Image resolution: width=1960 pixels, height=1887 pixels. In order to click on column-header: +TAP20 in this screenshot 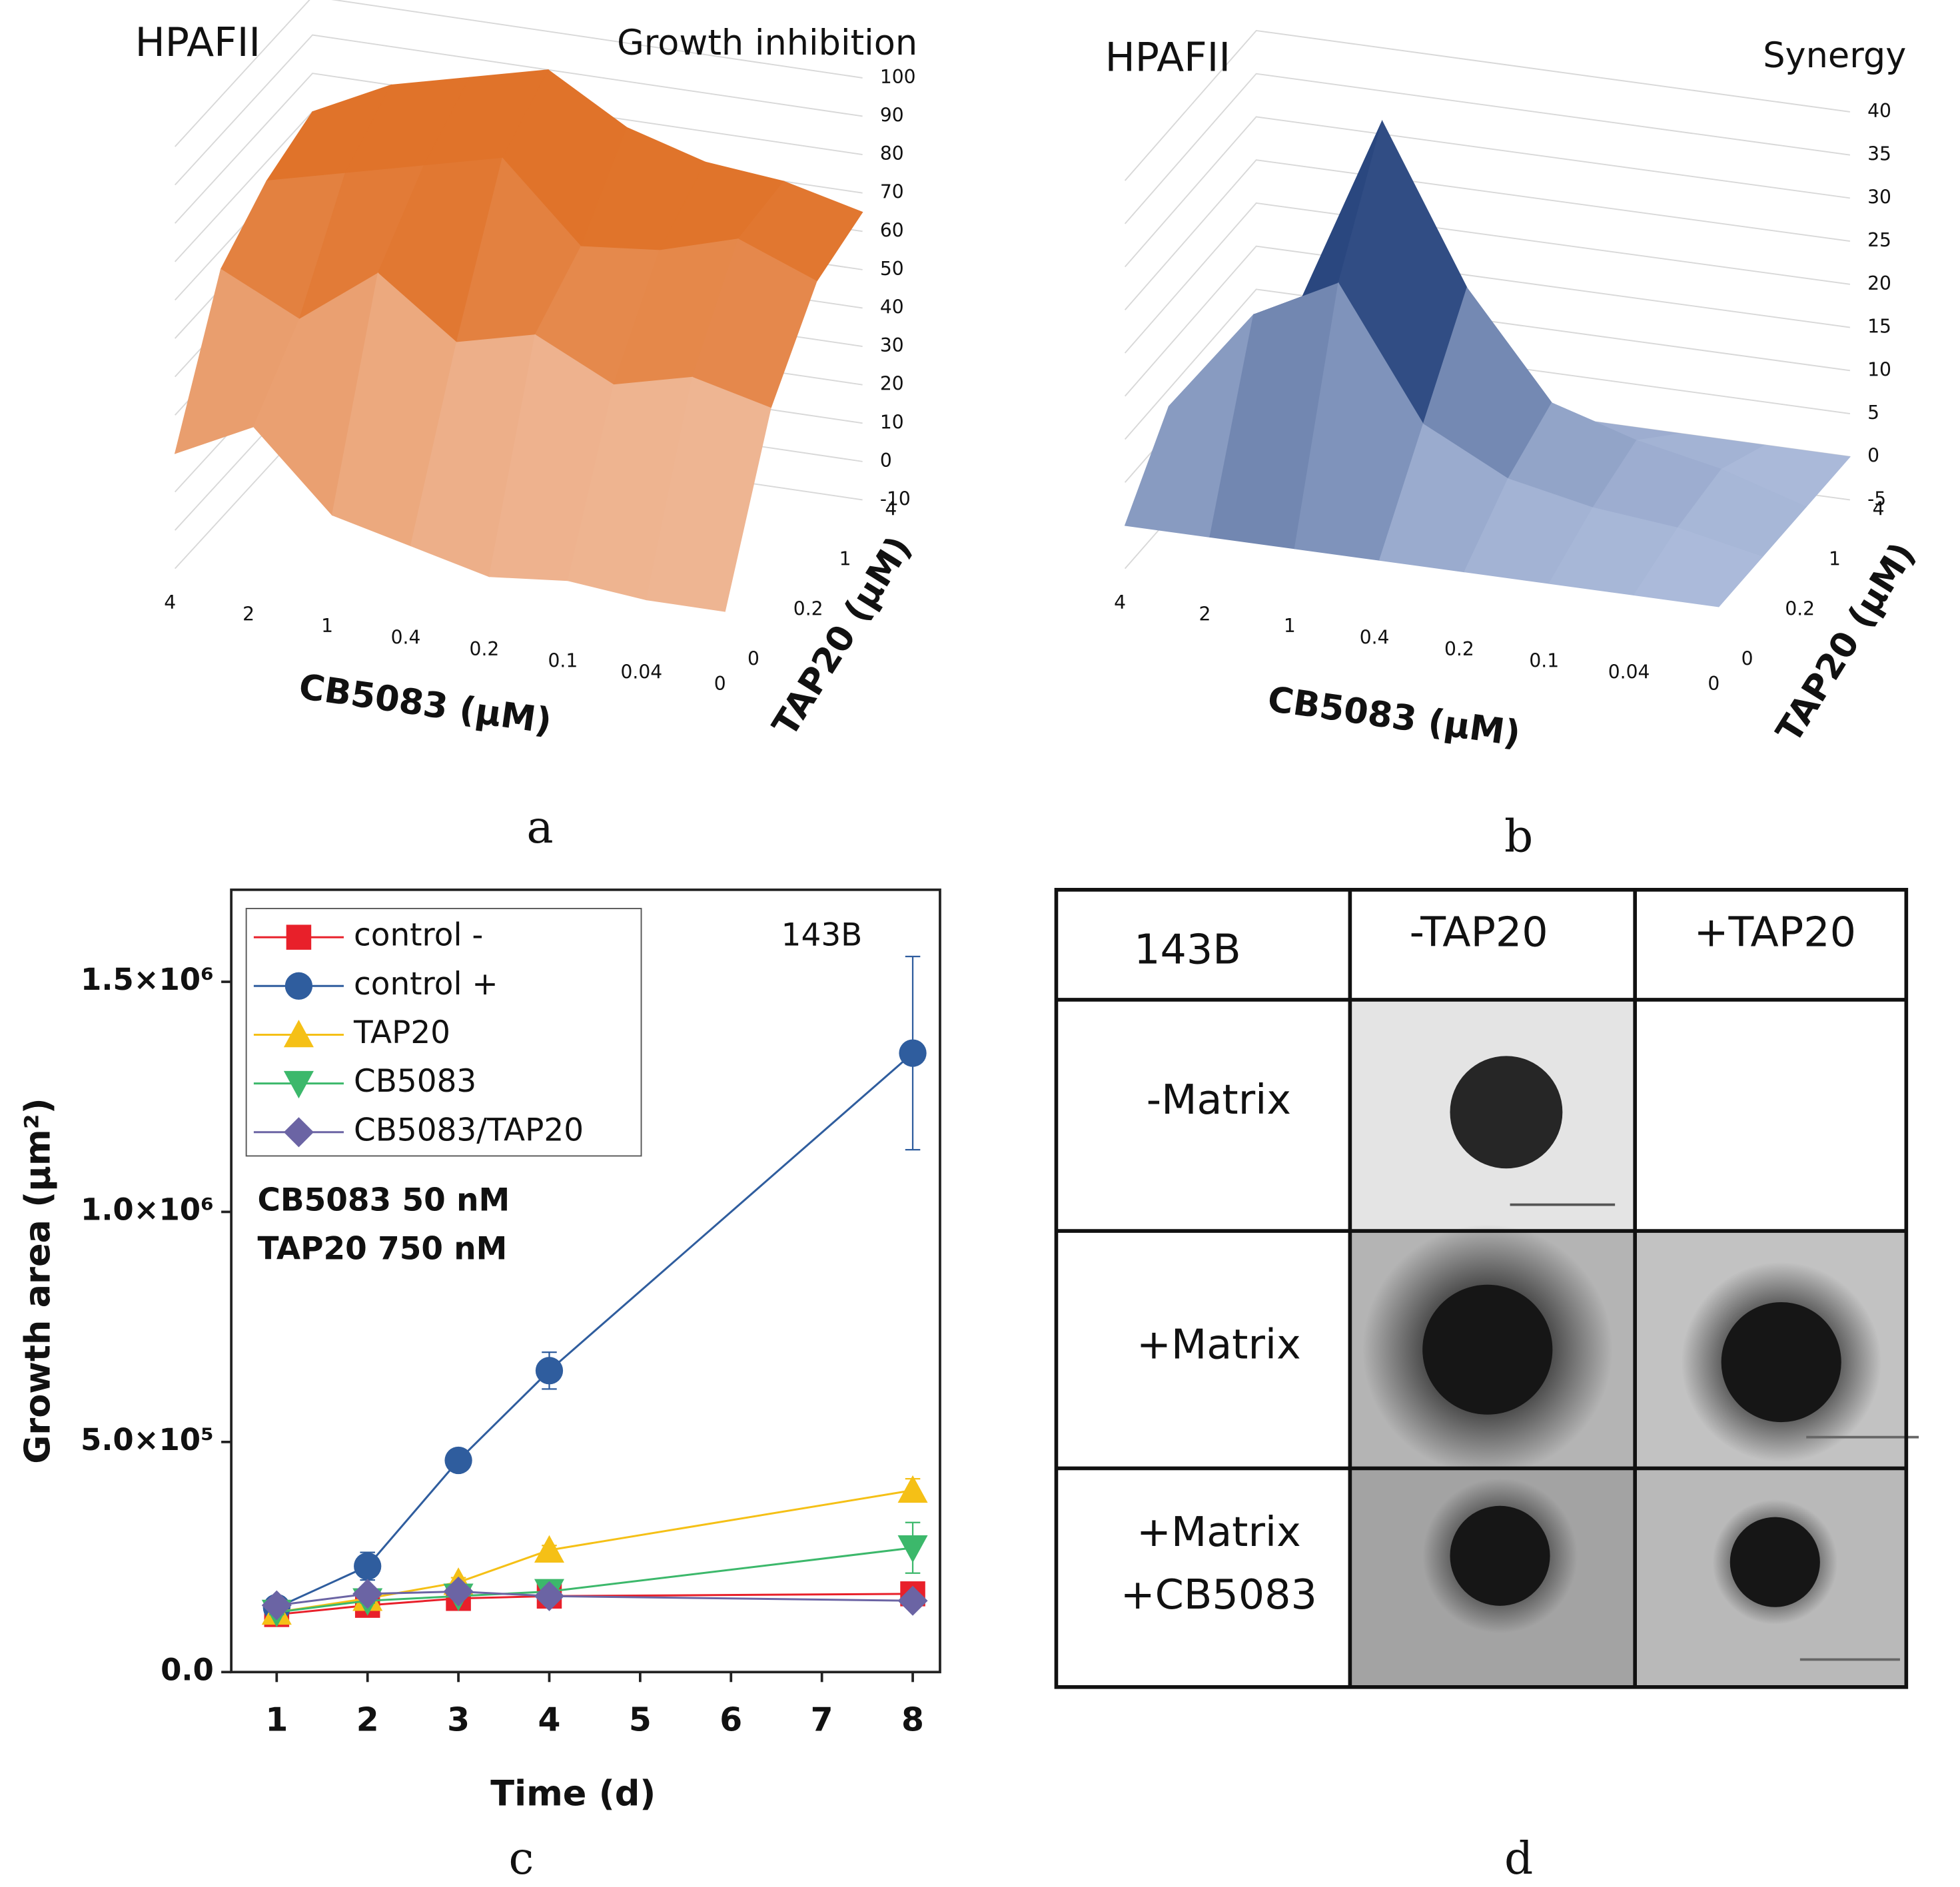, I will do `click(1775, 932)`.